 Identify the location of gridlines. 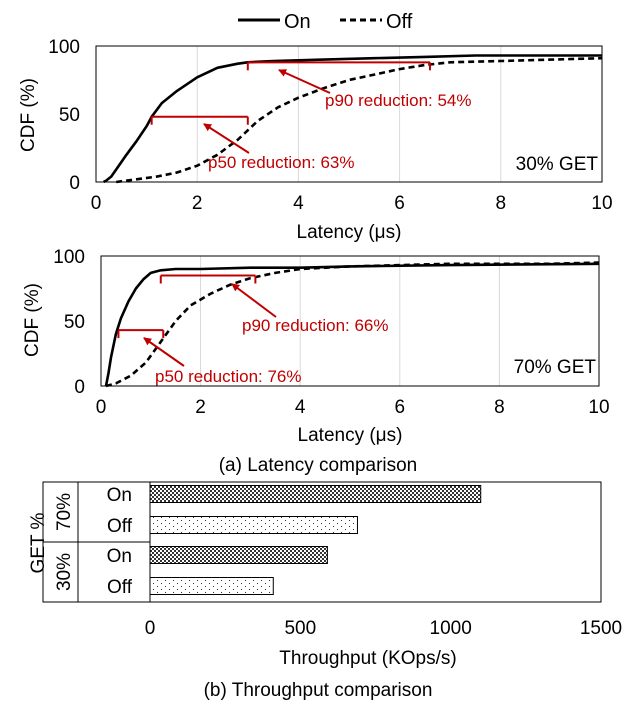
(350, 321).